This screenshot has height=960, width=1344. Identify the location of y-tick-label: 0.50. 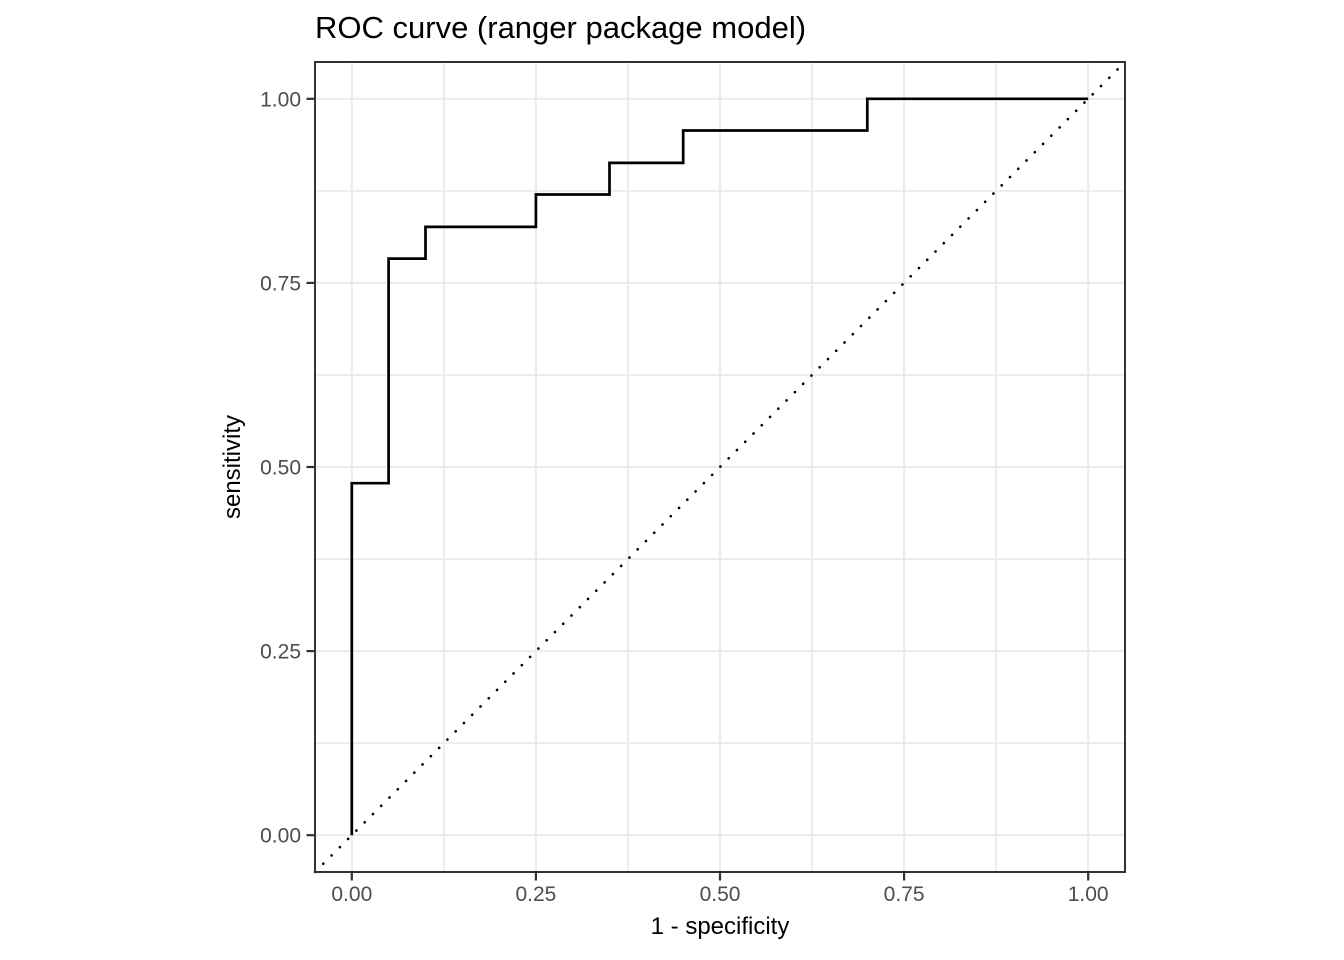
(280, 468).